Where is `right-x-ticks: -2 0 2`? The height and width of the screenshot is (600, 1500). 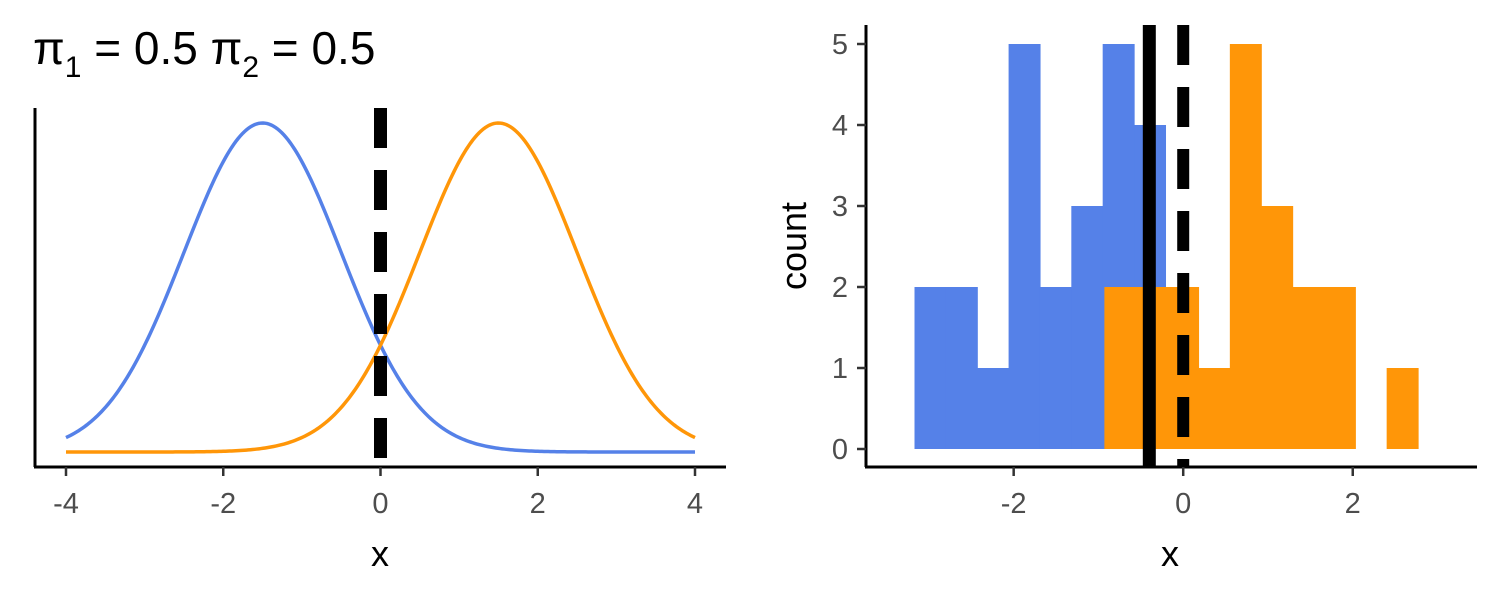 right-x-ticks: -2 0 2 is located at coordinates (1181, 493).